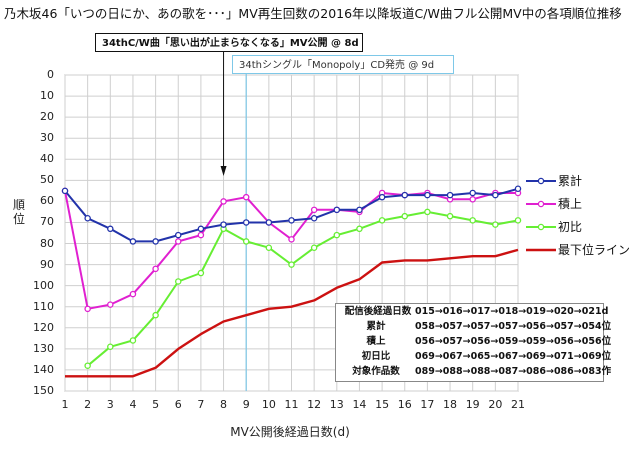  I want to click on info-label-cumulative: 累計, so click(376, 326).